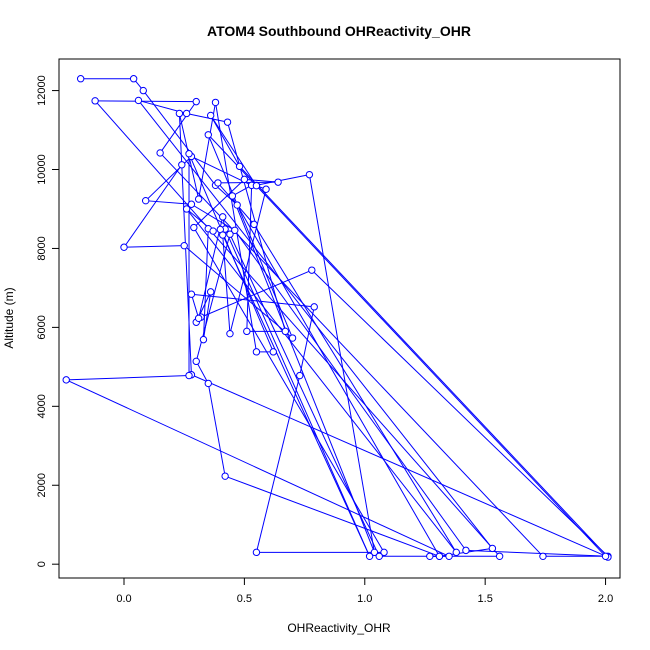 This screenshot has width=650, height=650. I want to click on y-tick-label: 8000, so click(42, 248).